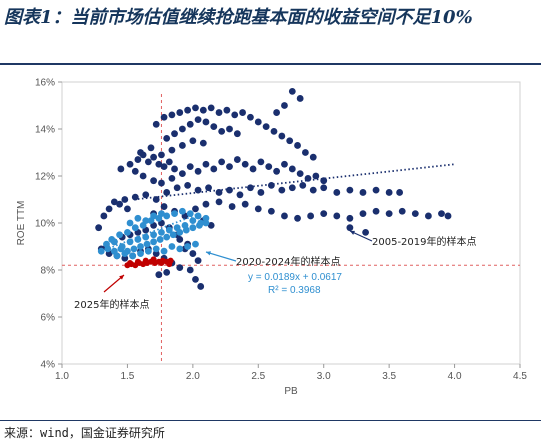 The height and width of the screenshot is (446, 541). Describe the element at coordinates (291, 391) in the screenshot. I see `x-axis-label: PB` at that location.